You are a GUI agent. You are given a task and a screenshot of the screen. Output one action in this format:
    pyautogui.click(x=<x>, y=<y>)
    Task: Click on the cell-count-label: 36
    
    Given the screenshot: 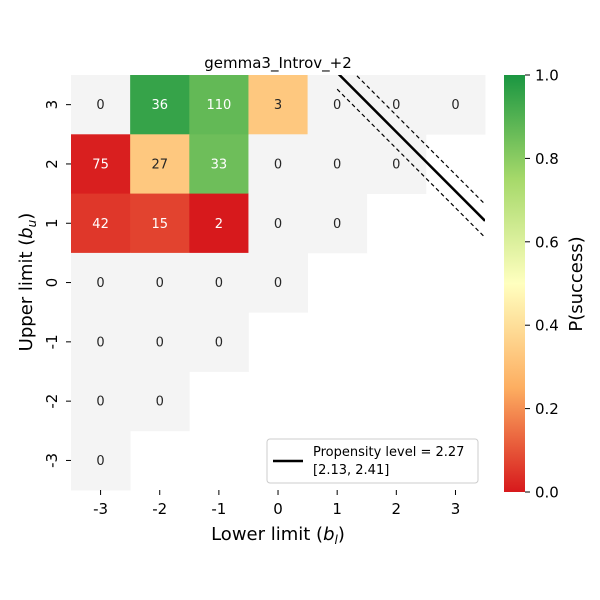 What is the action you would take?
    pyautogui.click(x=159, y=105)
    